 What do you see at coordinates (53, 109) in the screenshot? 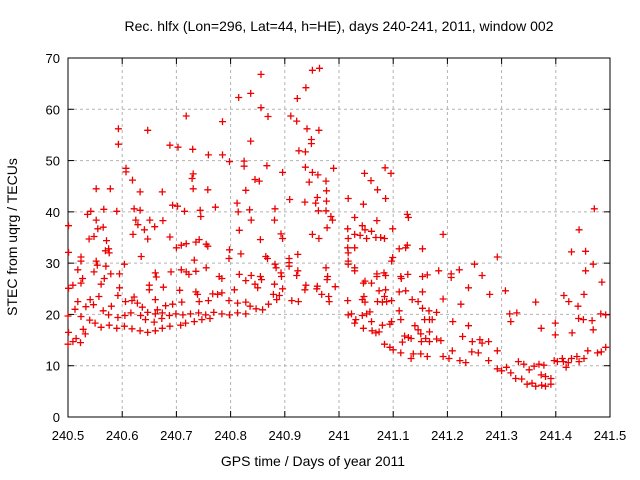
I see `y-tick-label: 60` at bounding box center [53, 109].